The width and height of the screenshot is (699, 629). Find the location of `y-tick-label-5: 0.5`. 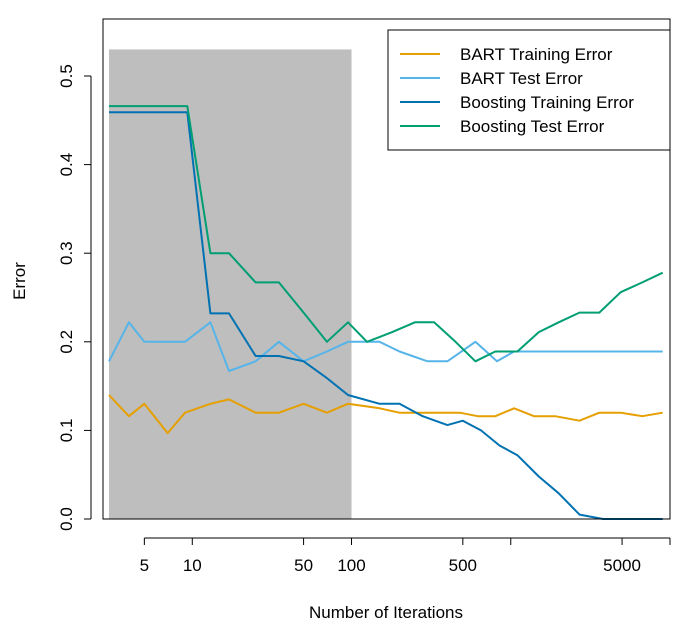

y-tick-label-5: 0.5 is located at coordinates (66, 76).